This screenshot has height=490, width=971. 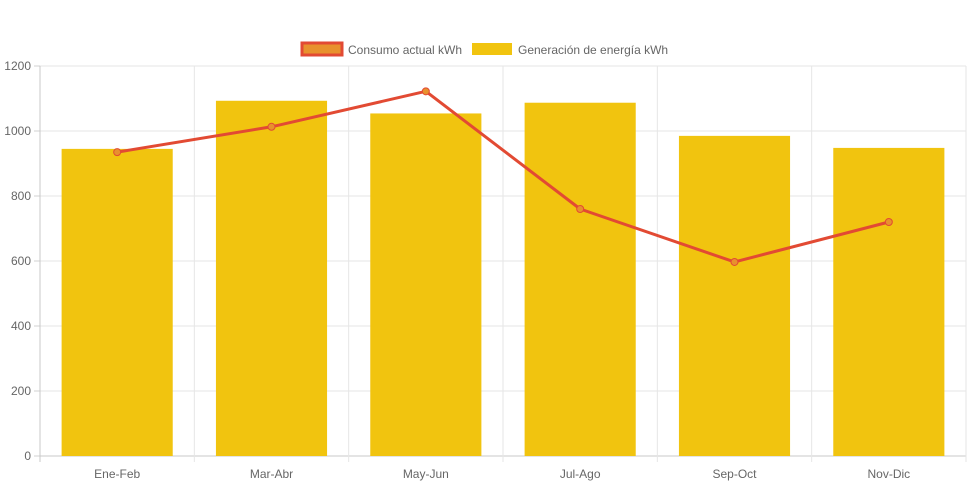 What do you see at coordinates (888, 474) in the screenshot?
I see `x-tick-label: Nov-Dic` at bounding box center [888, 474].